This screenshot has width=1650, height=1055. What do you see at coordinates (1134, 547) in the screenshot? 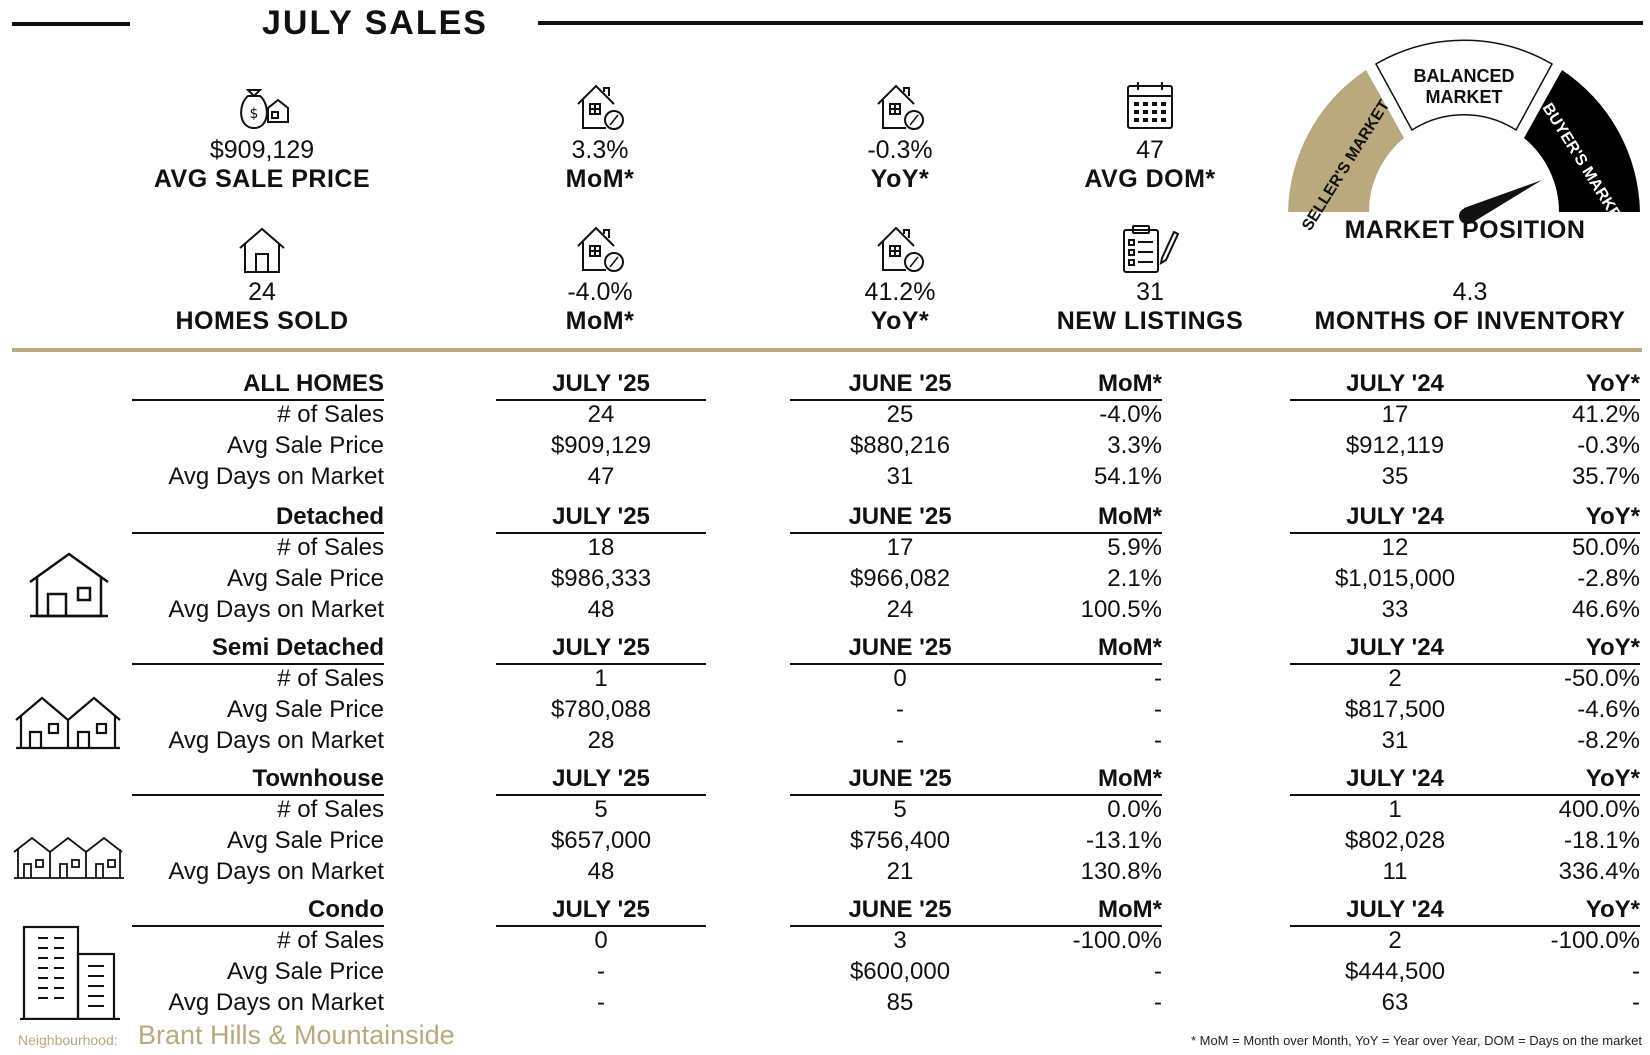
I see `cell-mom: 5.9%` at bounding box center [1134, 547].